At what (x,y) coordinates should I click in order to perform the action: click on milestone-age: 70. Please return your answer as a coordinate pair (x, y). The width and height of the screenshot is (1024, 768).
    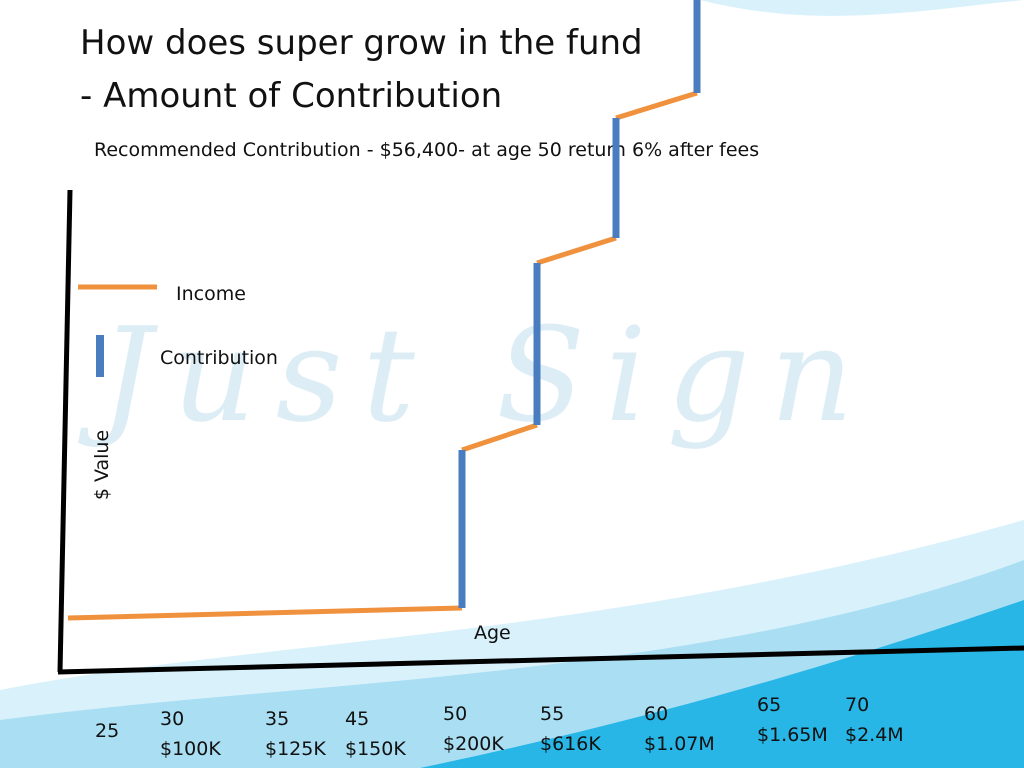
    Looking at the image, I should click on (857, 705).